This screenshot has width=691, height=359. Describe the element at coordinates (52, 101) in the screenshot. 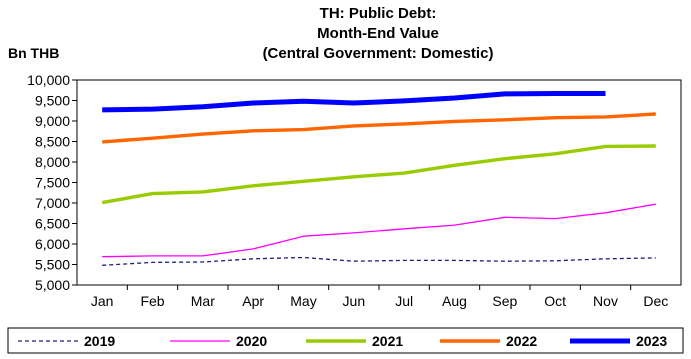

I see `y-tick-label: 9,500` at that location.